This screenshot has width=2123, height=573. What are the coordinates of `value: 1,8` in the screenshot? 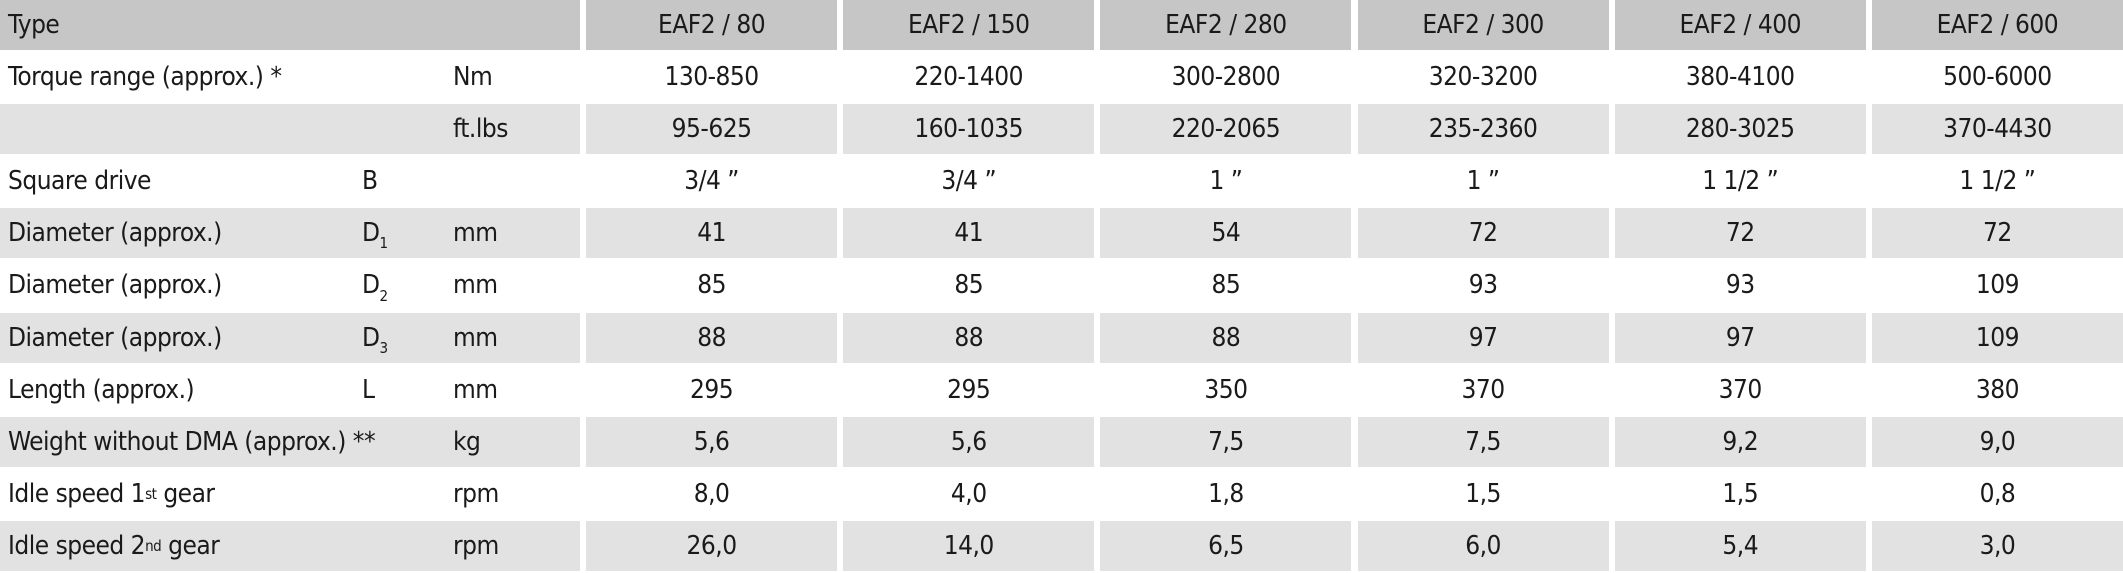 It's located at (1226, 493).